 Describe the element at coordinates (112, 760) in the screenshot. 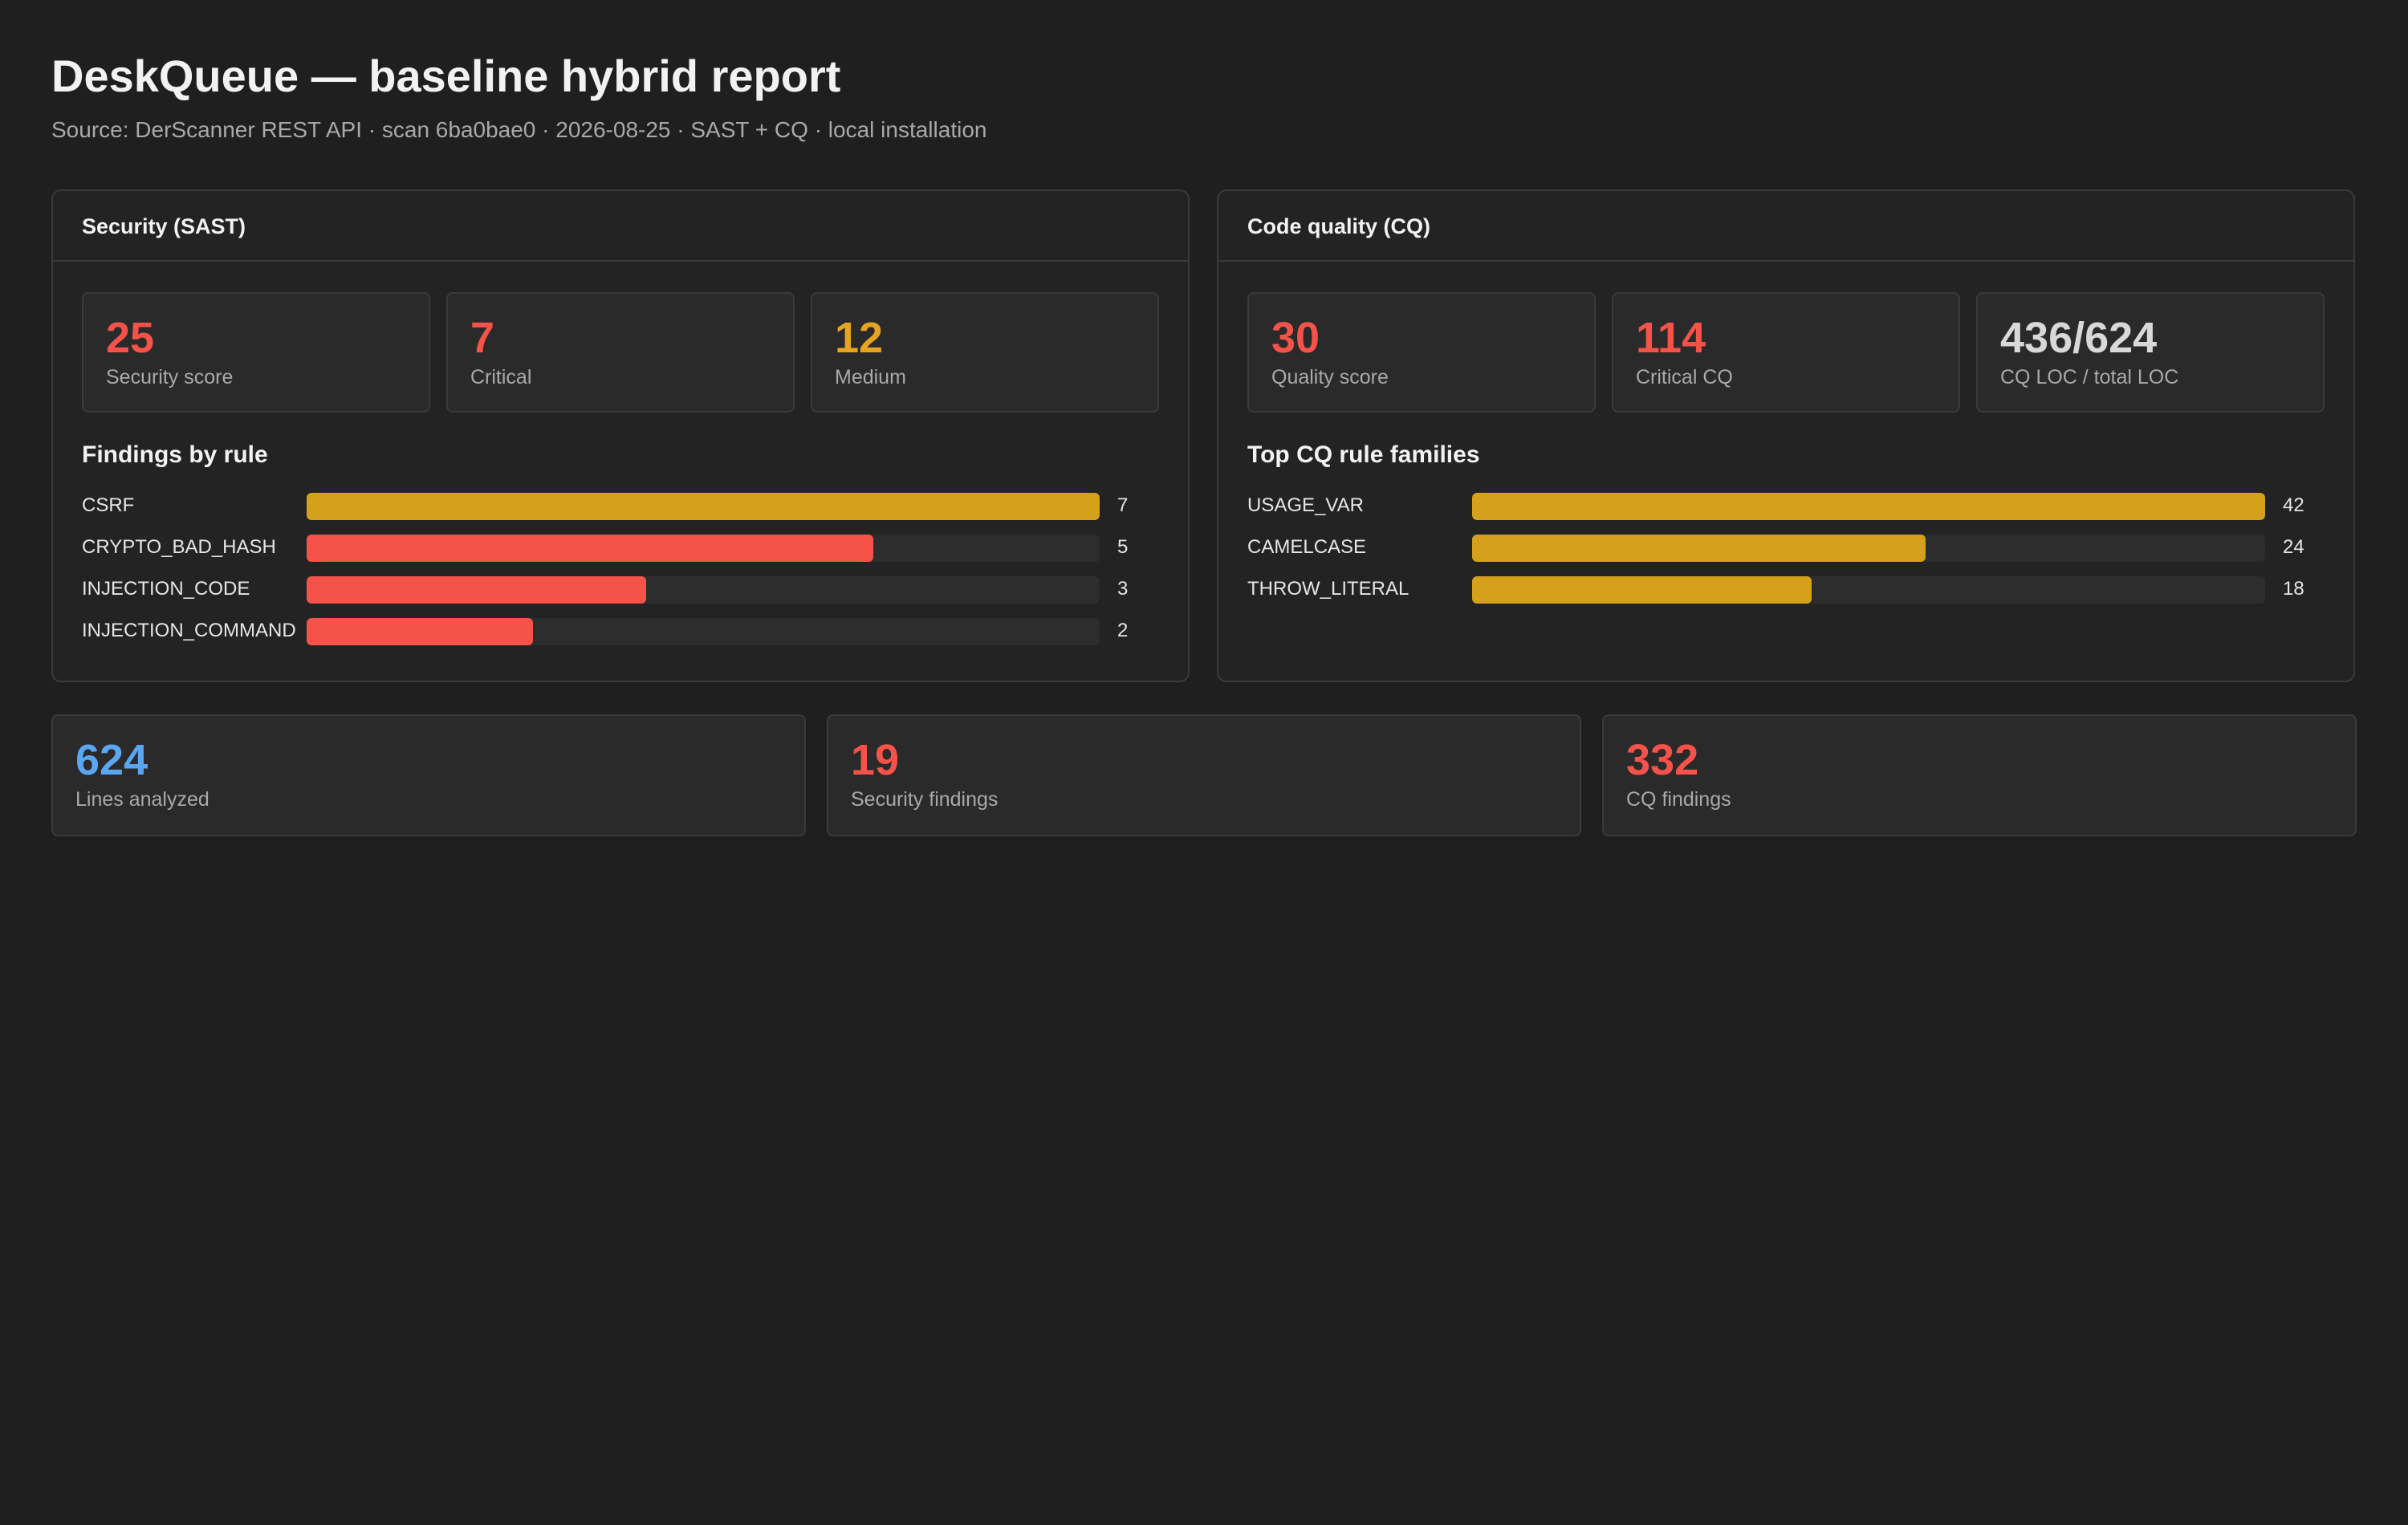

I see `lines-analyzed-value: 624` at that location.